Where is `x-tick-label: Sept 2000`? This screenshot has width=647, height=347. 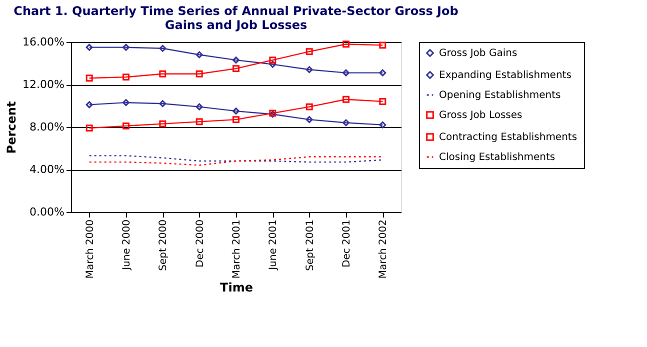
x-tick-label: Sept 2000 is located at coordinates (164, 245).